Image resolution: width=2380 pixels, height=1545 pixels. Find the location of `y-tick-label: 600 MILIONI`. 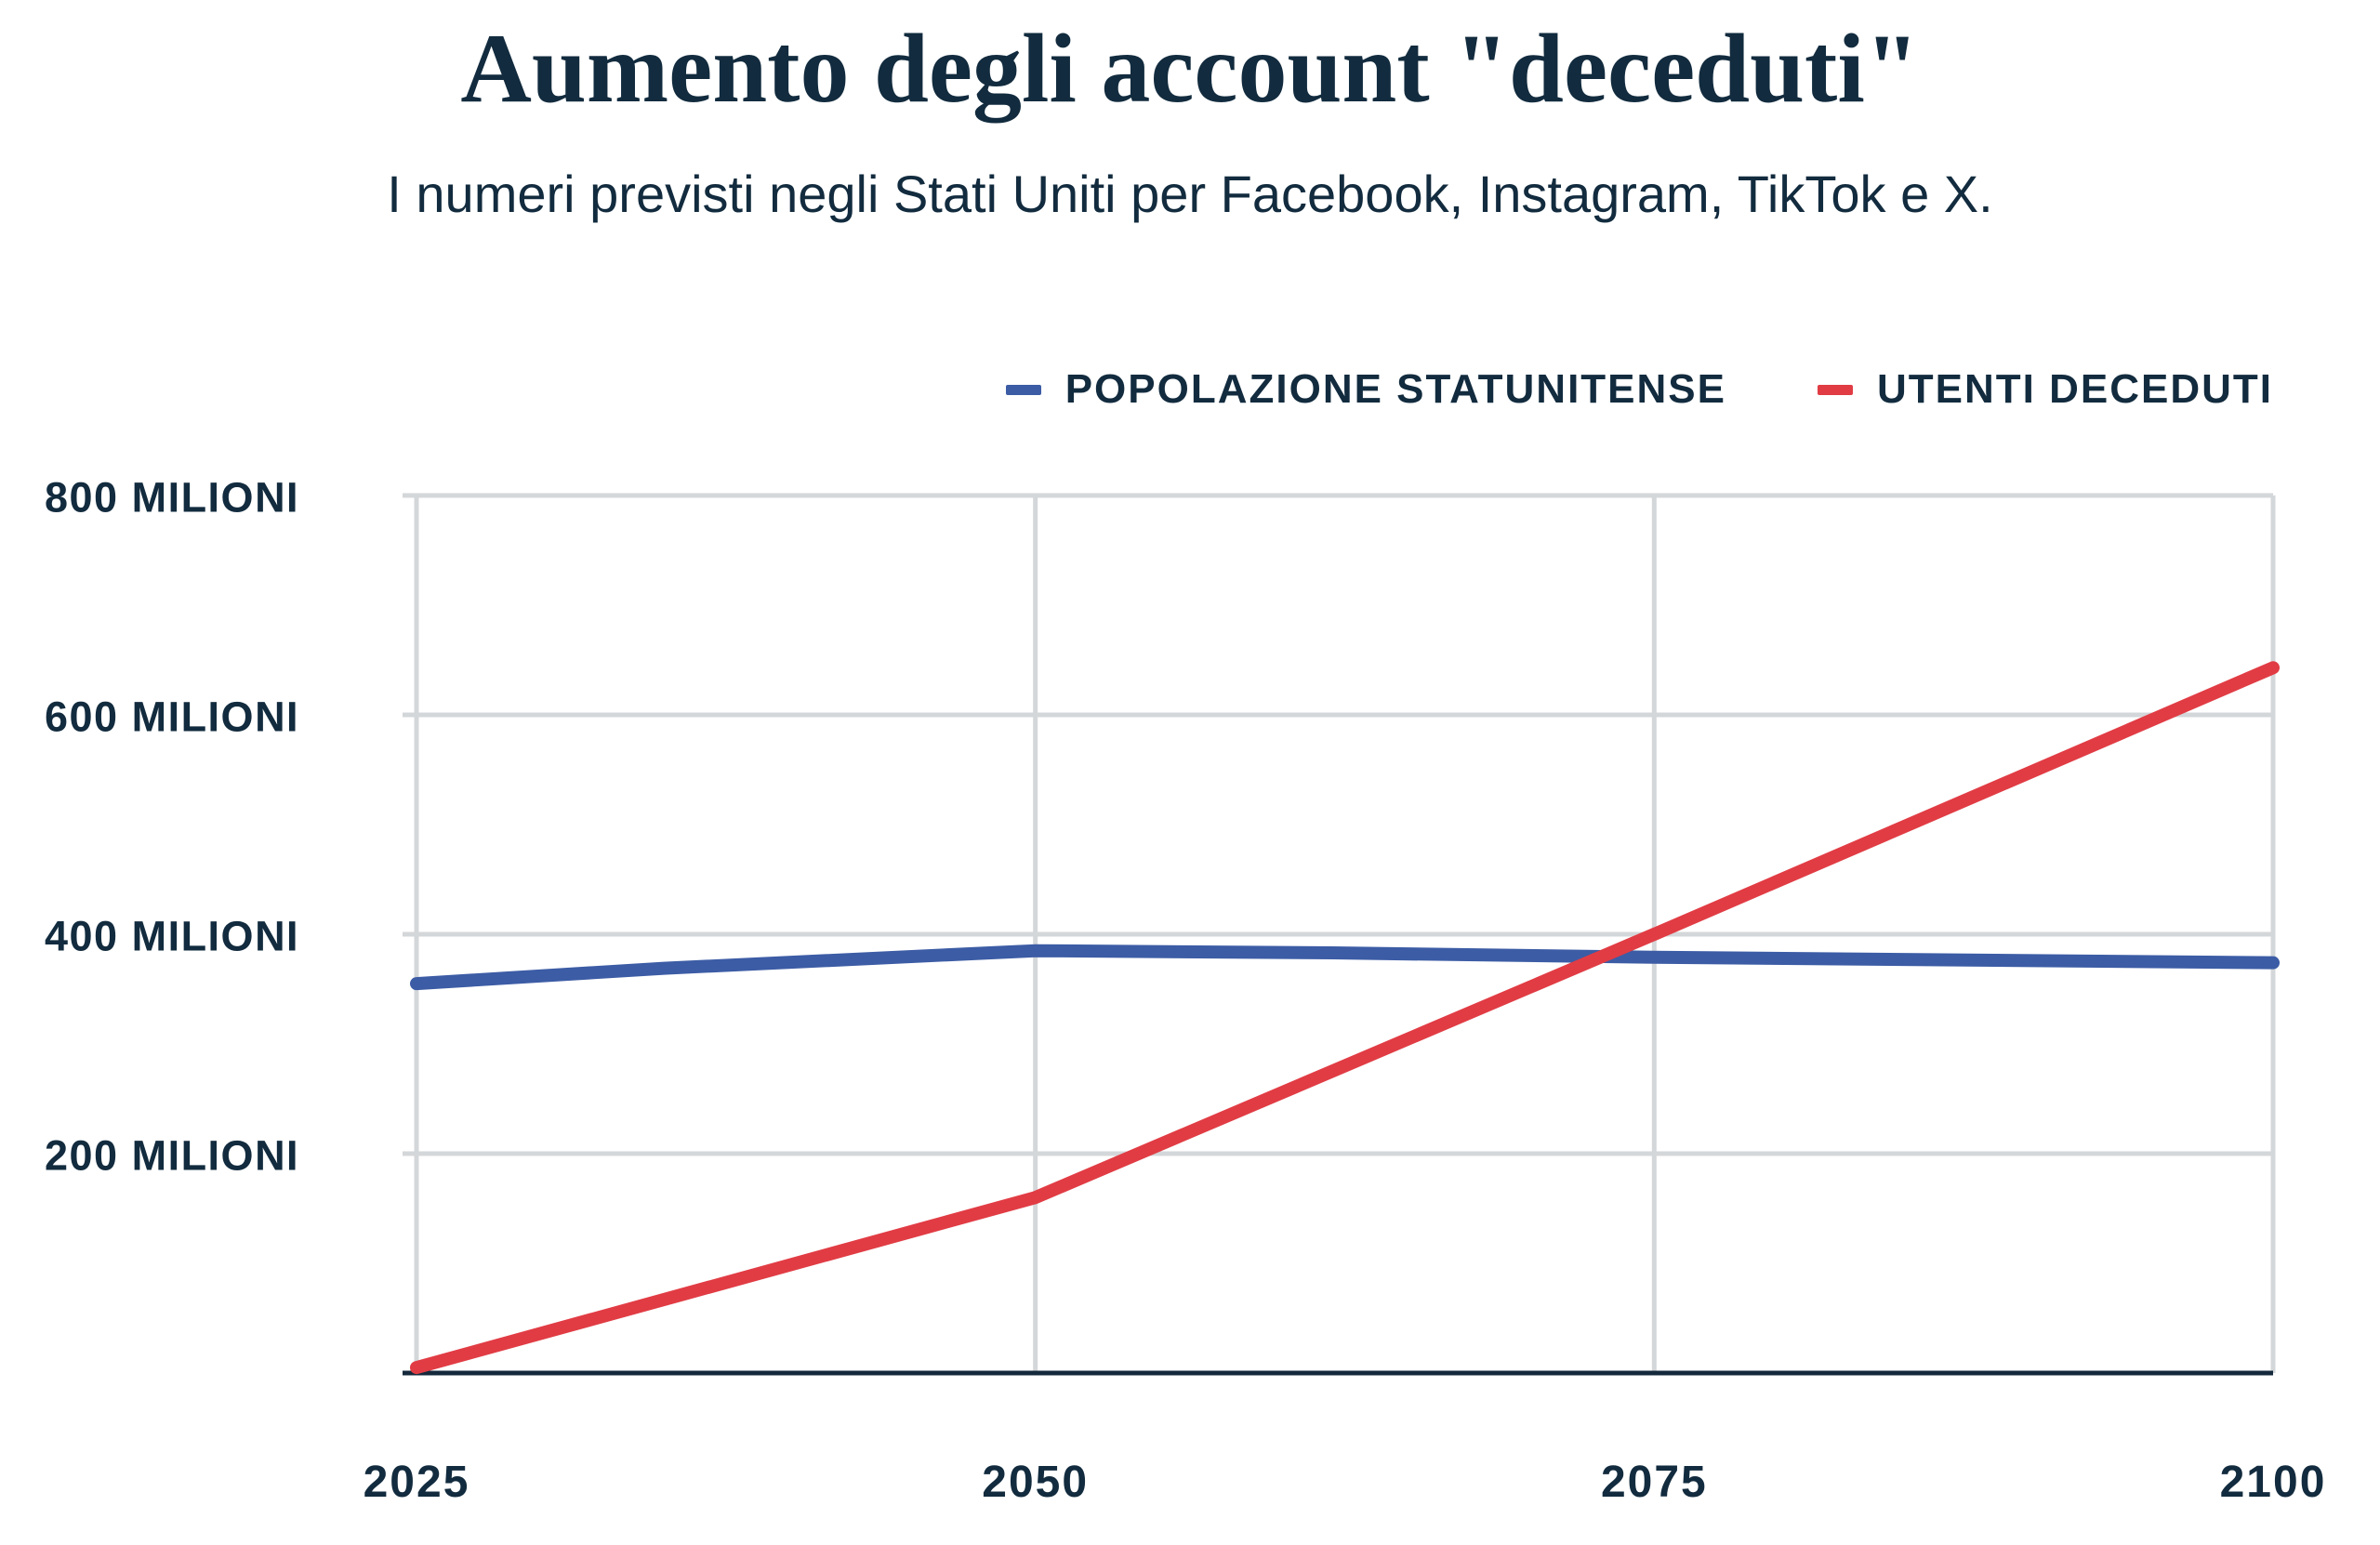

y-tick-label: 600 MILIONI is located at coordinates (172, 717).